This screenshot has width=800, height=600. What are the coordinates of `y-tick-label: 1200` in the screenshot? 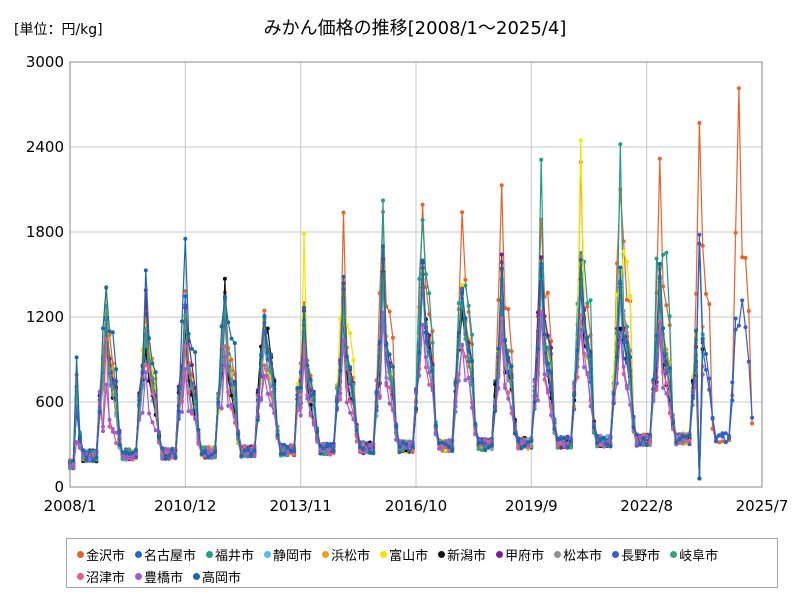 It's located at (45, 317).